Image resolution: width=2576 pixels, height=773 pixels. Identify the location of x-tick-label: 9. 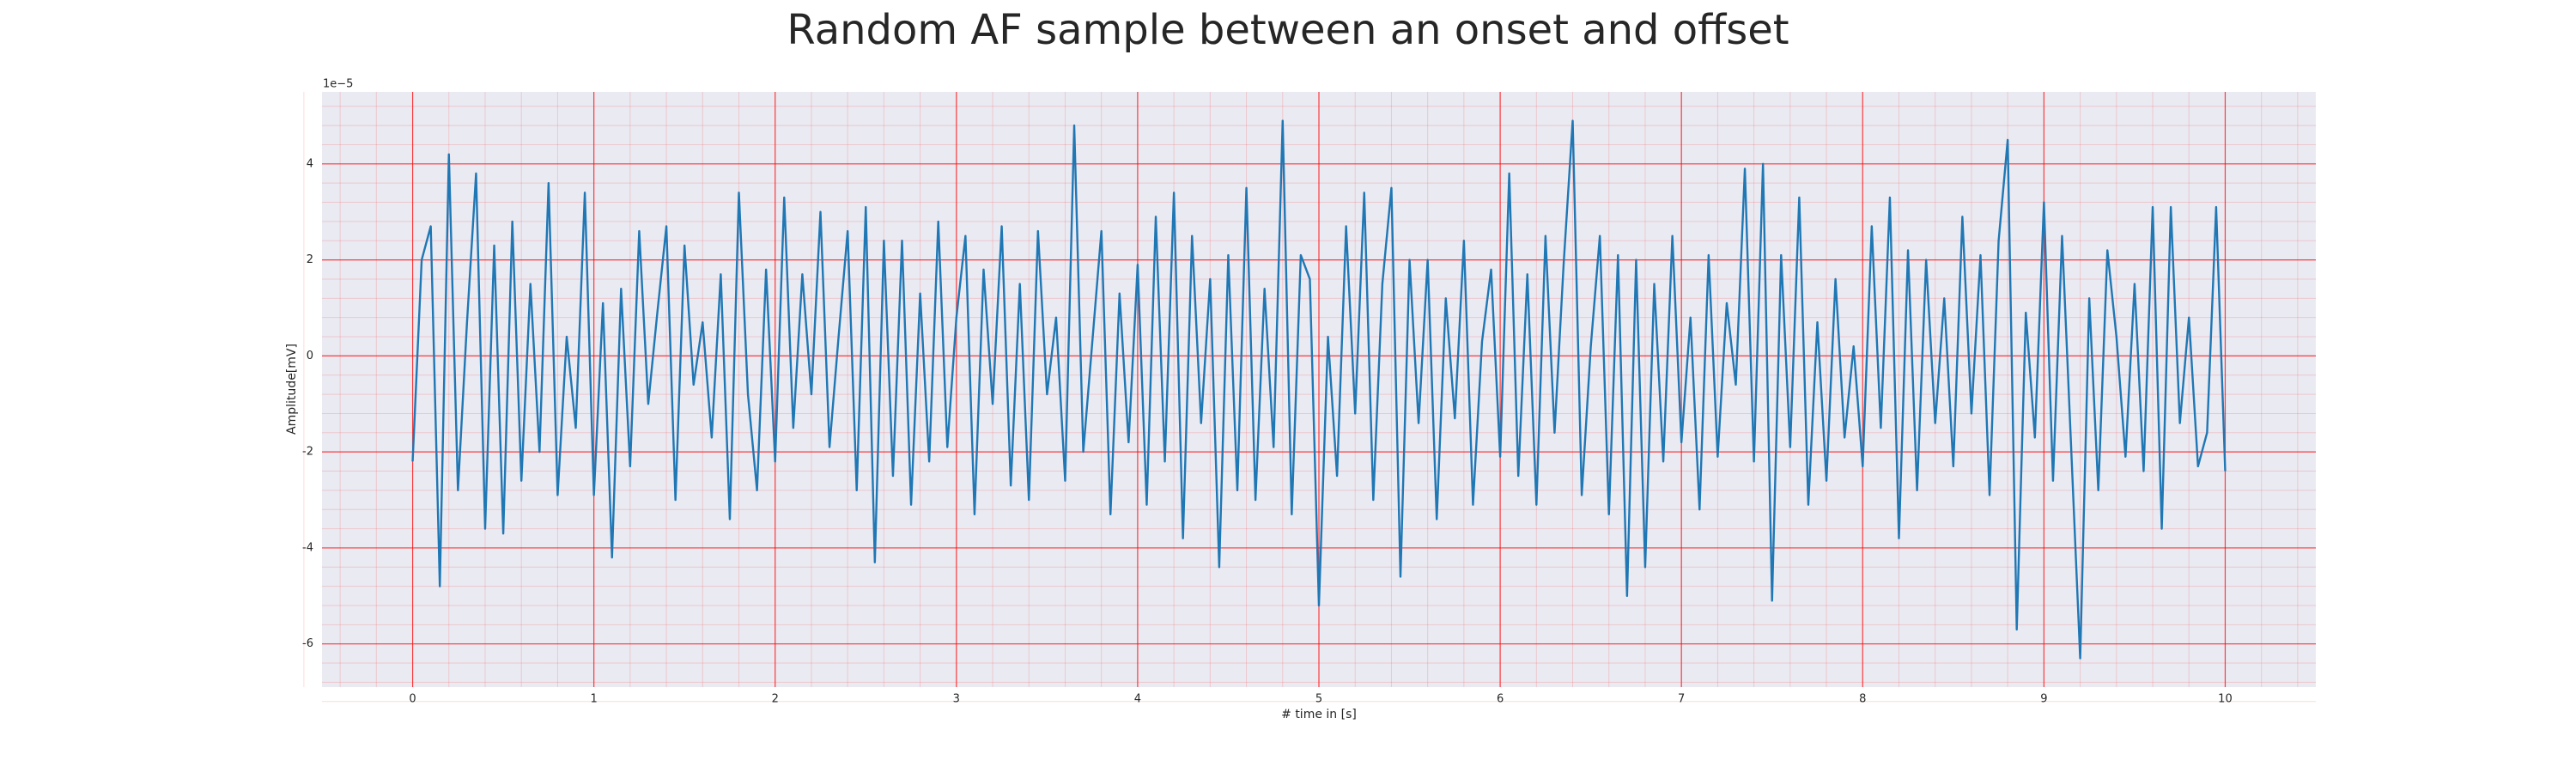
(2043, 699).